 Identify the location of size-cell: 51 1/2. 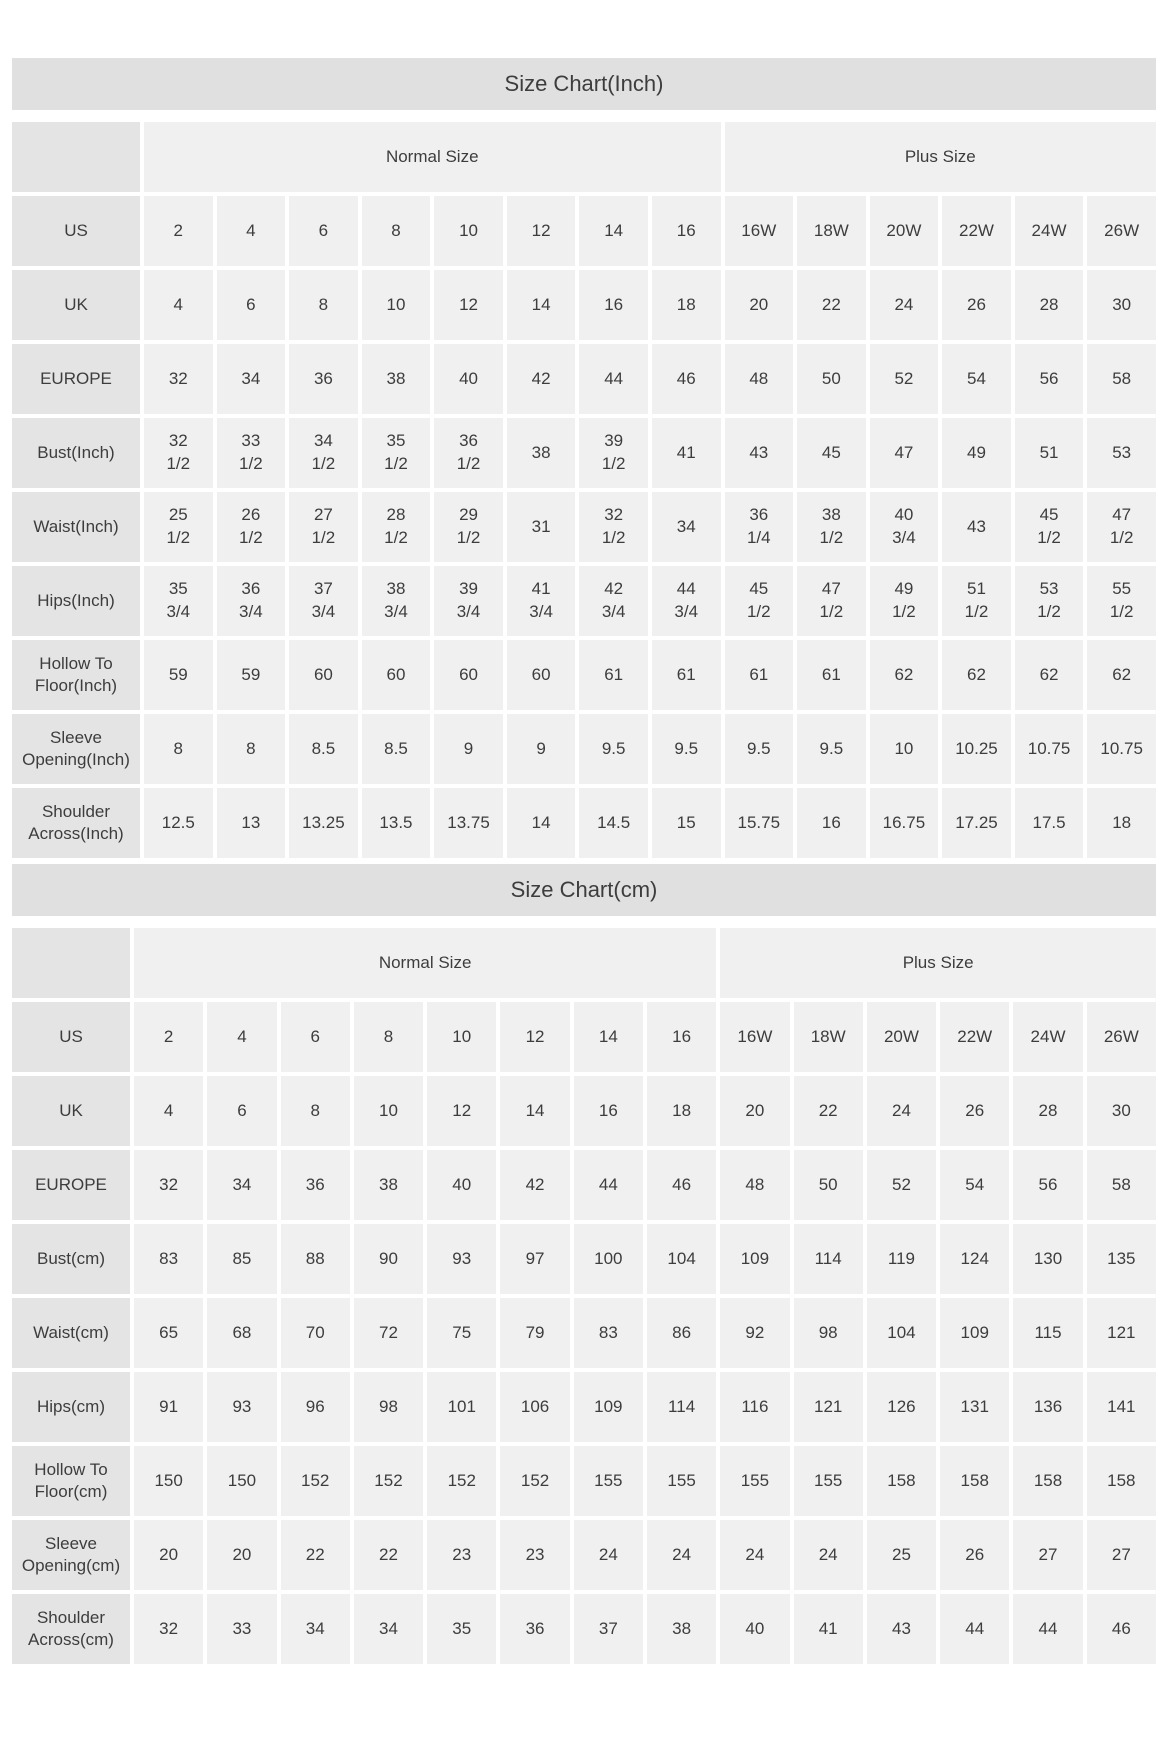
(976, 601).